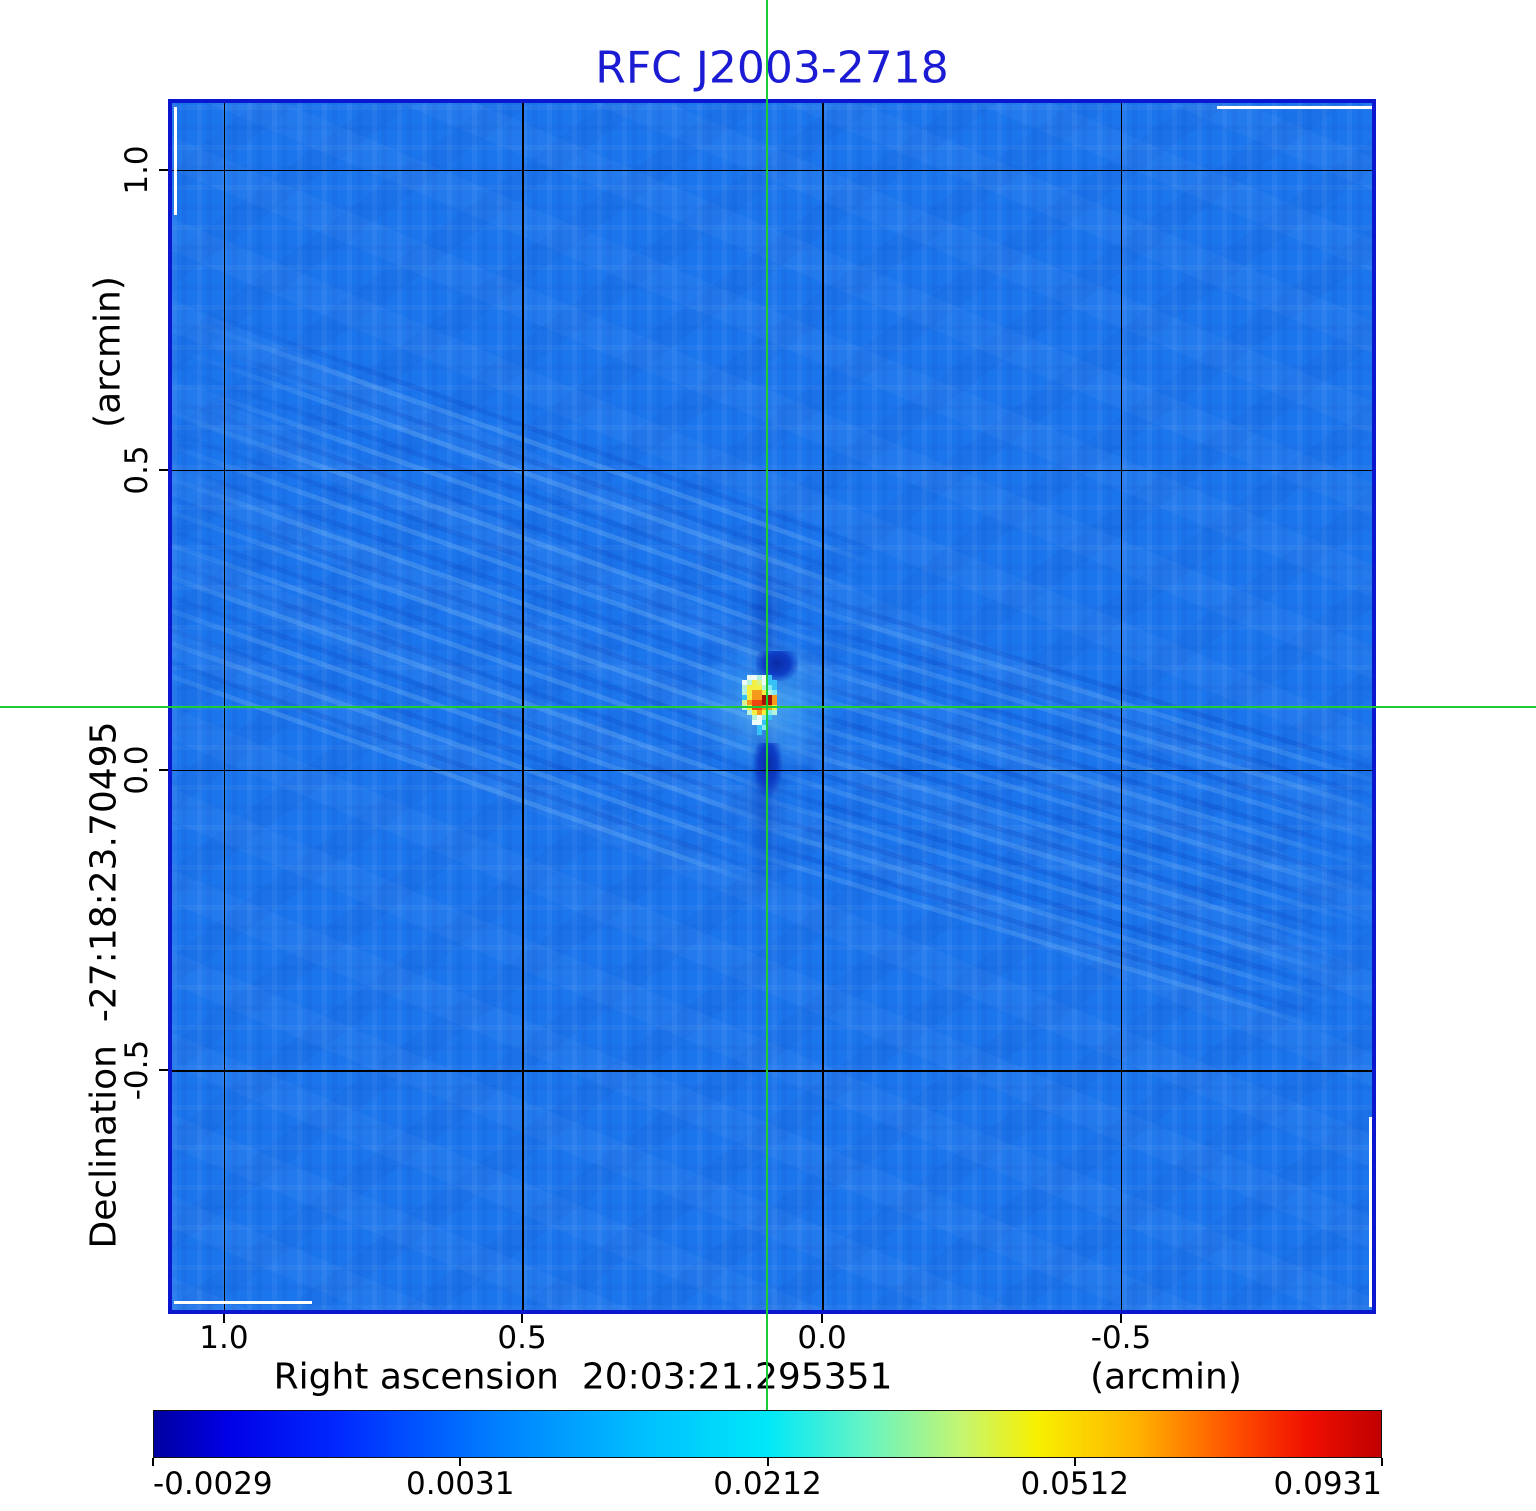  What do you see at coordinates (1074, 1484) in the screenshot?
I see `colorbar-tick-label: 0.0512` at bounding box center [1074, 1484].